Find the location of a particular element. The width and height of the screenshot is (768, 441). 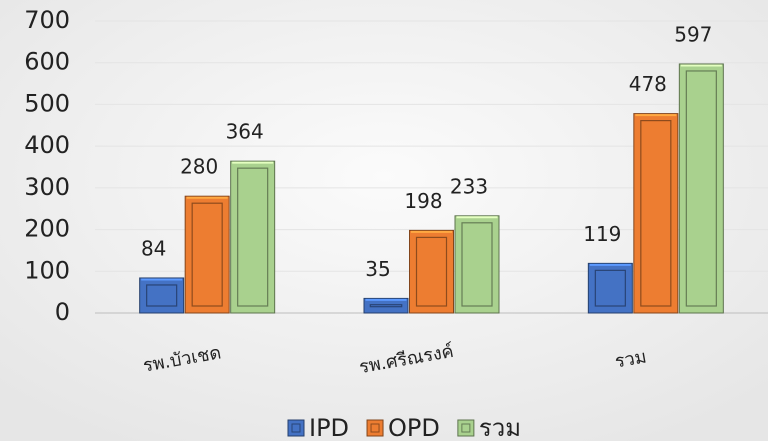

y-tick-label: 200 is located at coordinates (47, 229).